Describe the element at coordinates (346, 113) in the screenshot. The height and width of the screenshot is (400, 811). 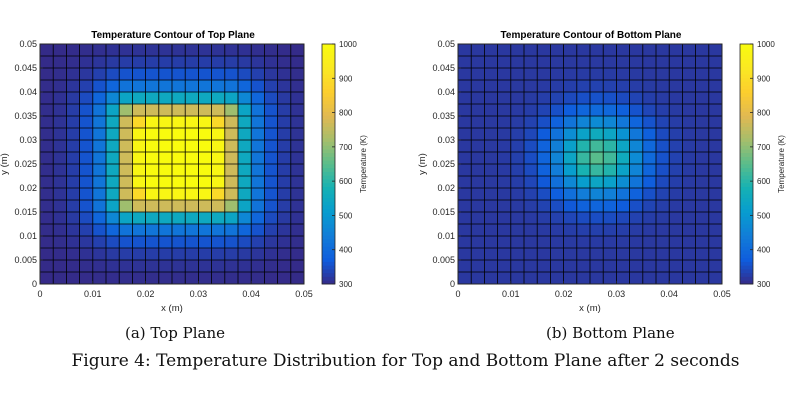
I see `colorbar-tick-label: 800` at that location.